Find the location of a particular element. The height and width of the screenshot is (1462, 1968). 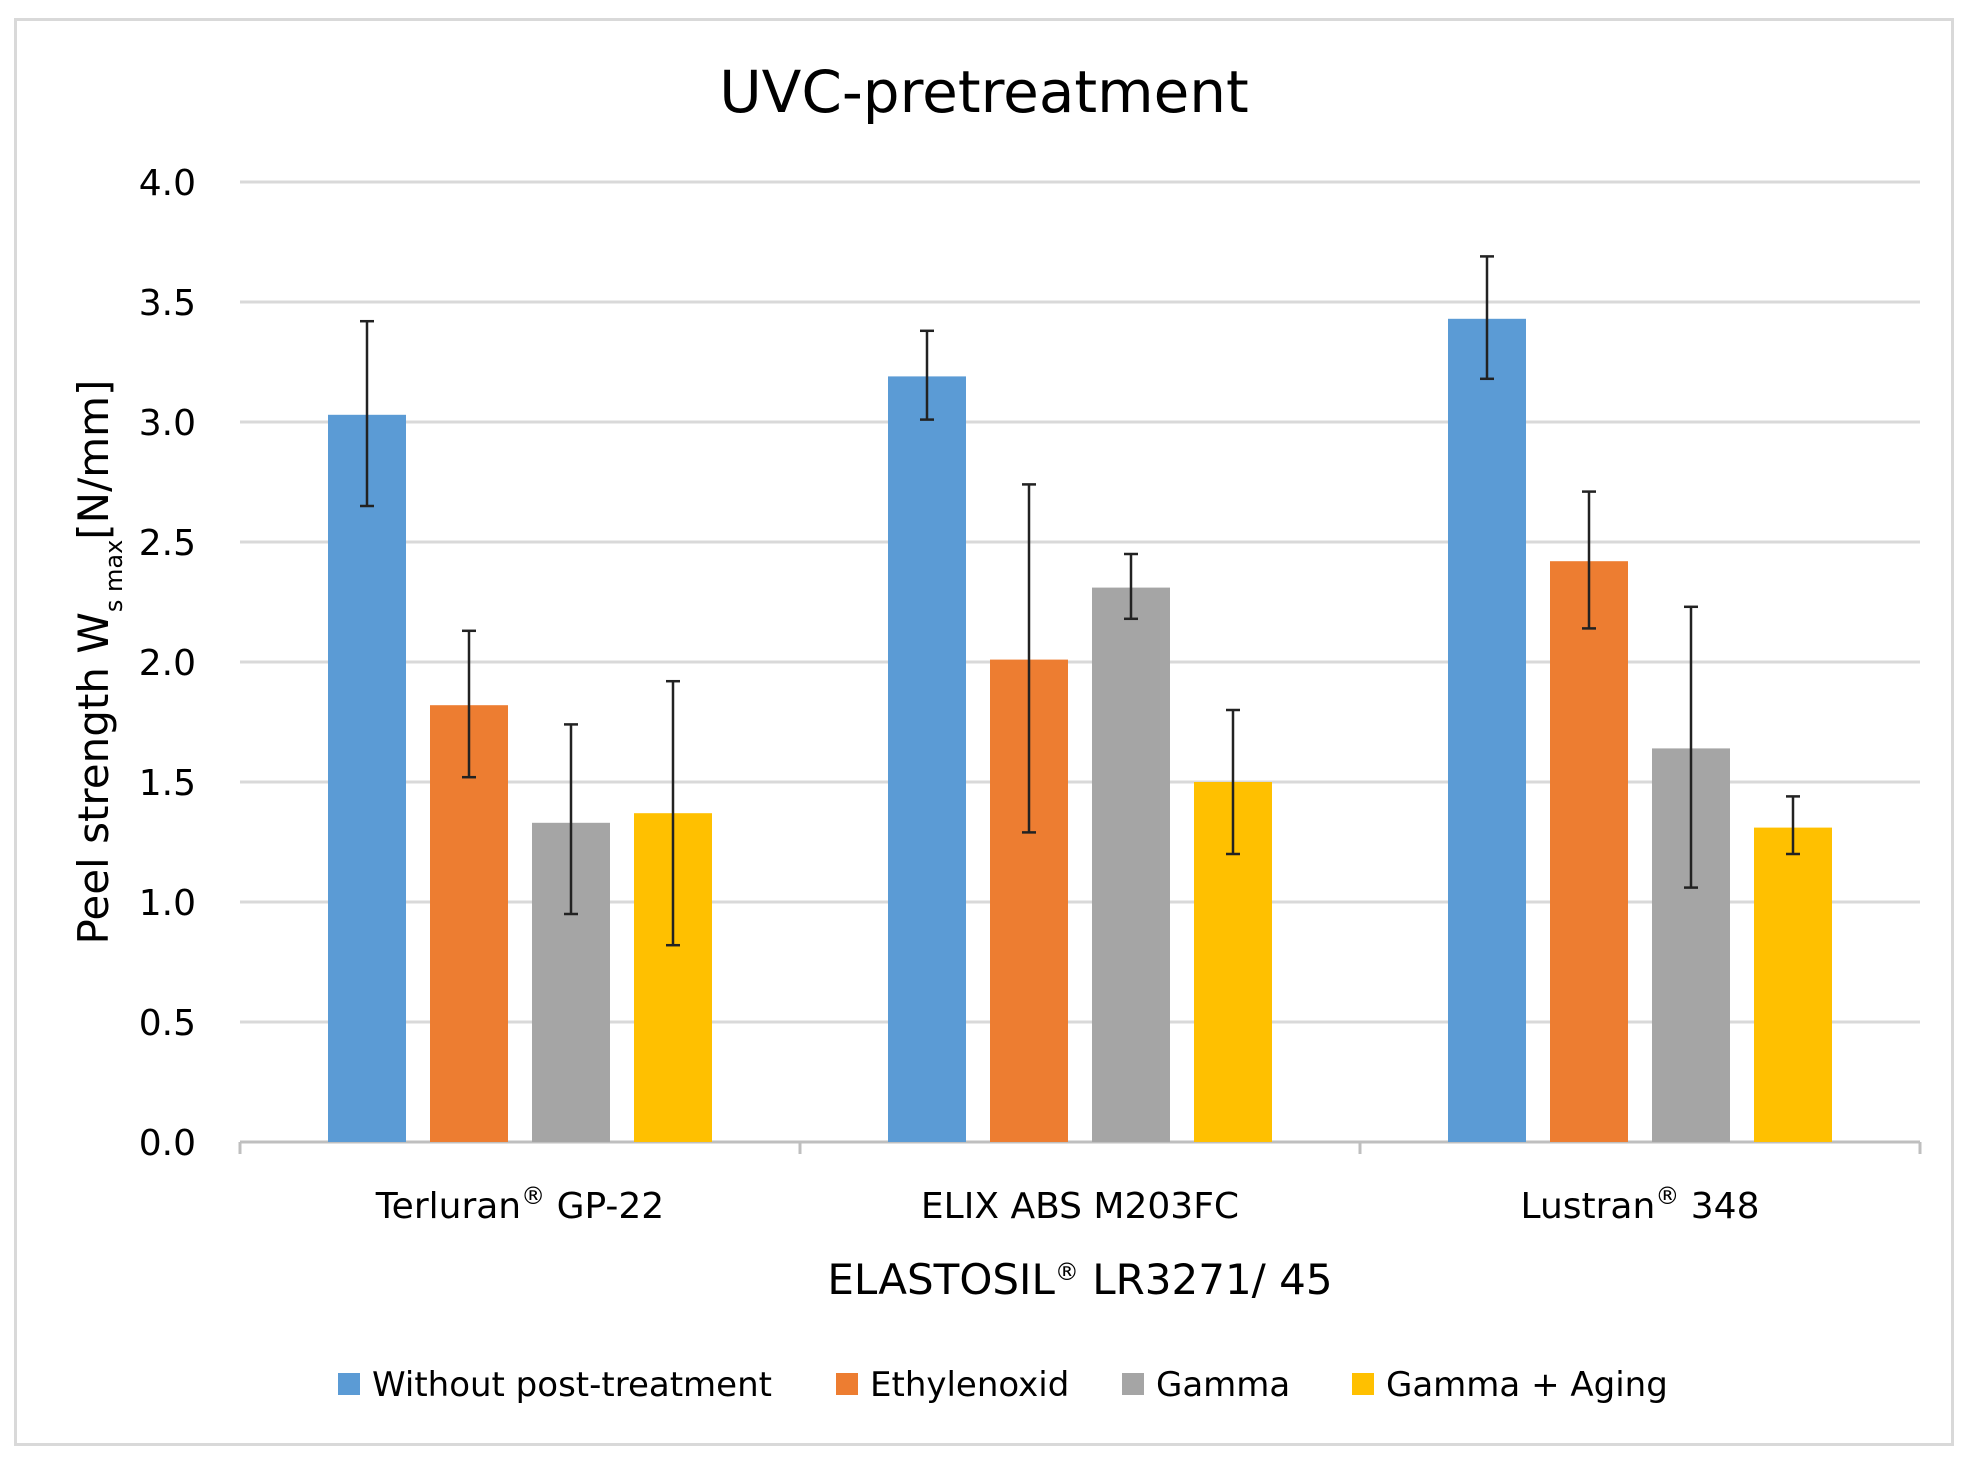

y-tick-label: 3.5 is located at coordinates (167, 303).